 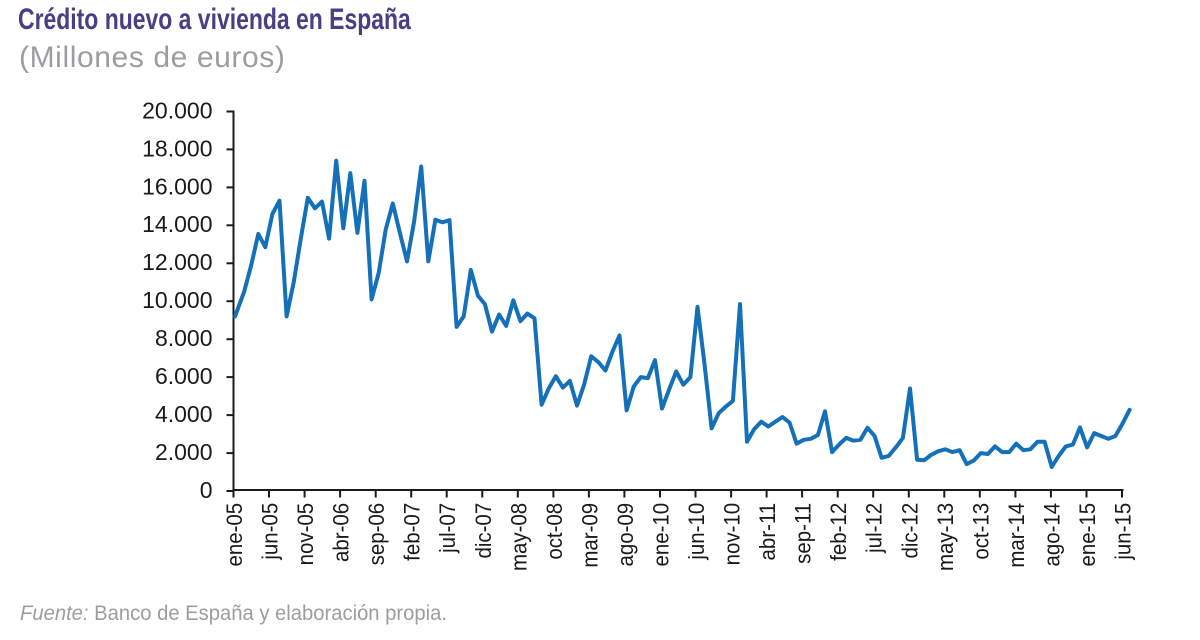 I want to click on svg-text: nov-10, so click(x=732, y=534).